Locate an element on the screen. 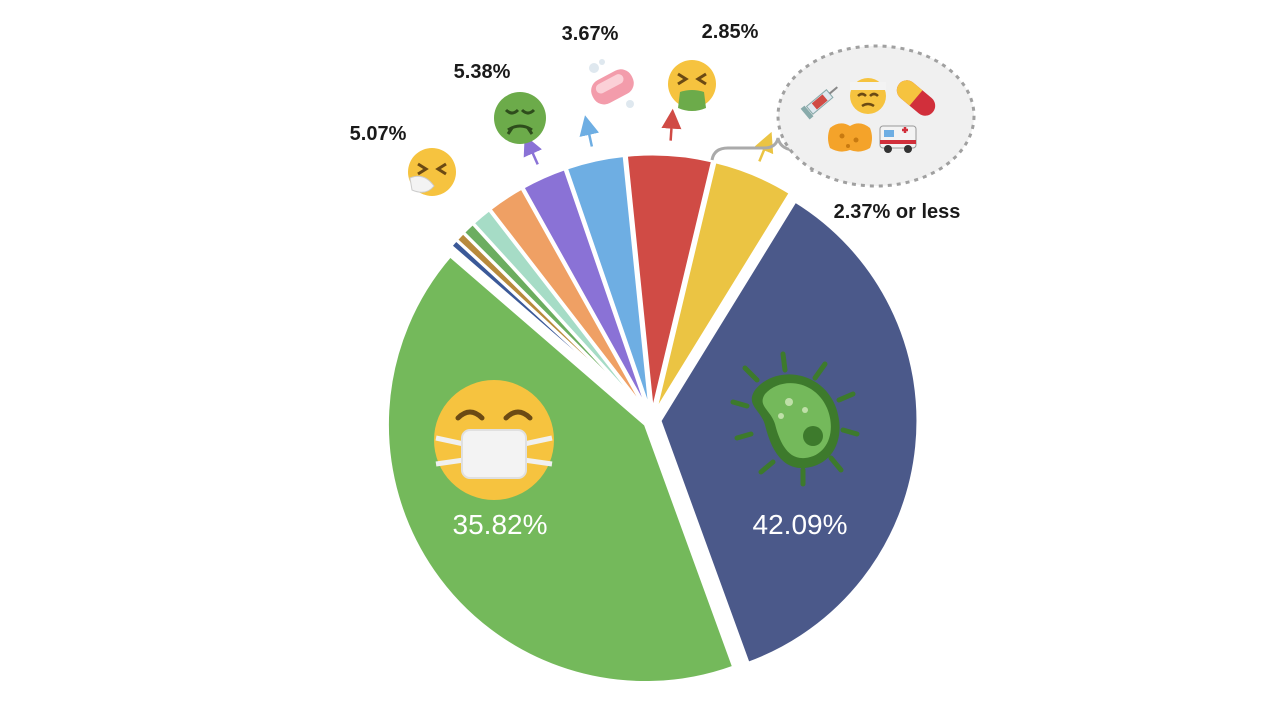 The height and width of the screenshot is (720, 1280). bandaged-face-icon is located at coordinates (868, 96).